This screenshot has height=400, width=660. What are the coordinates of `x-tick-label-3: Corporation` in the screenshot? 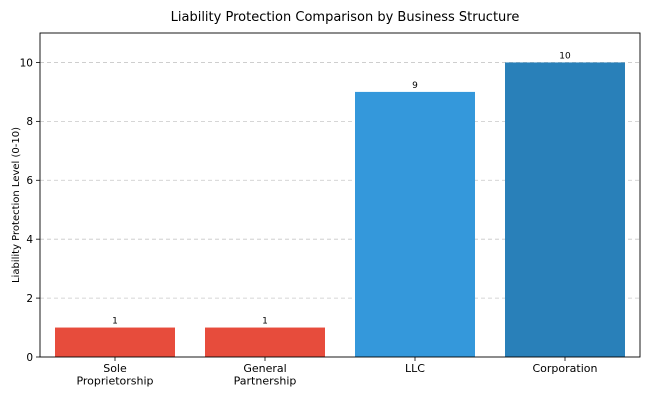 It's located at (565, 368).